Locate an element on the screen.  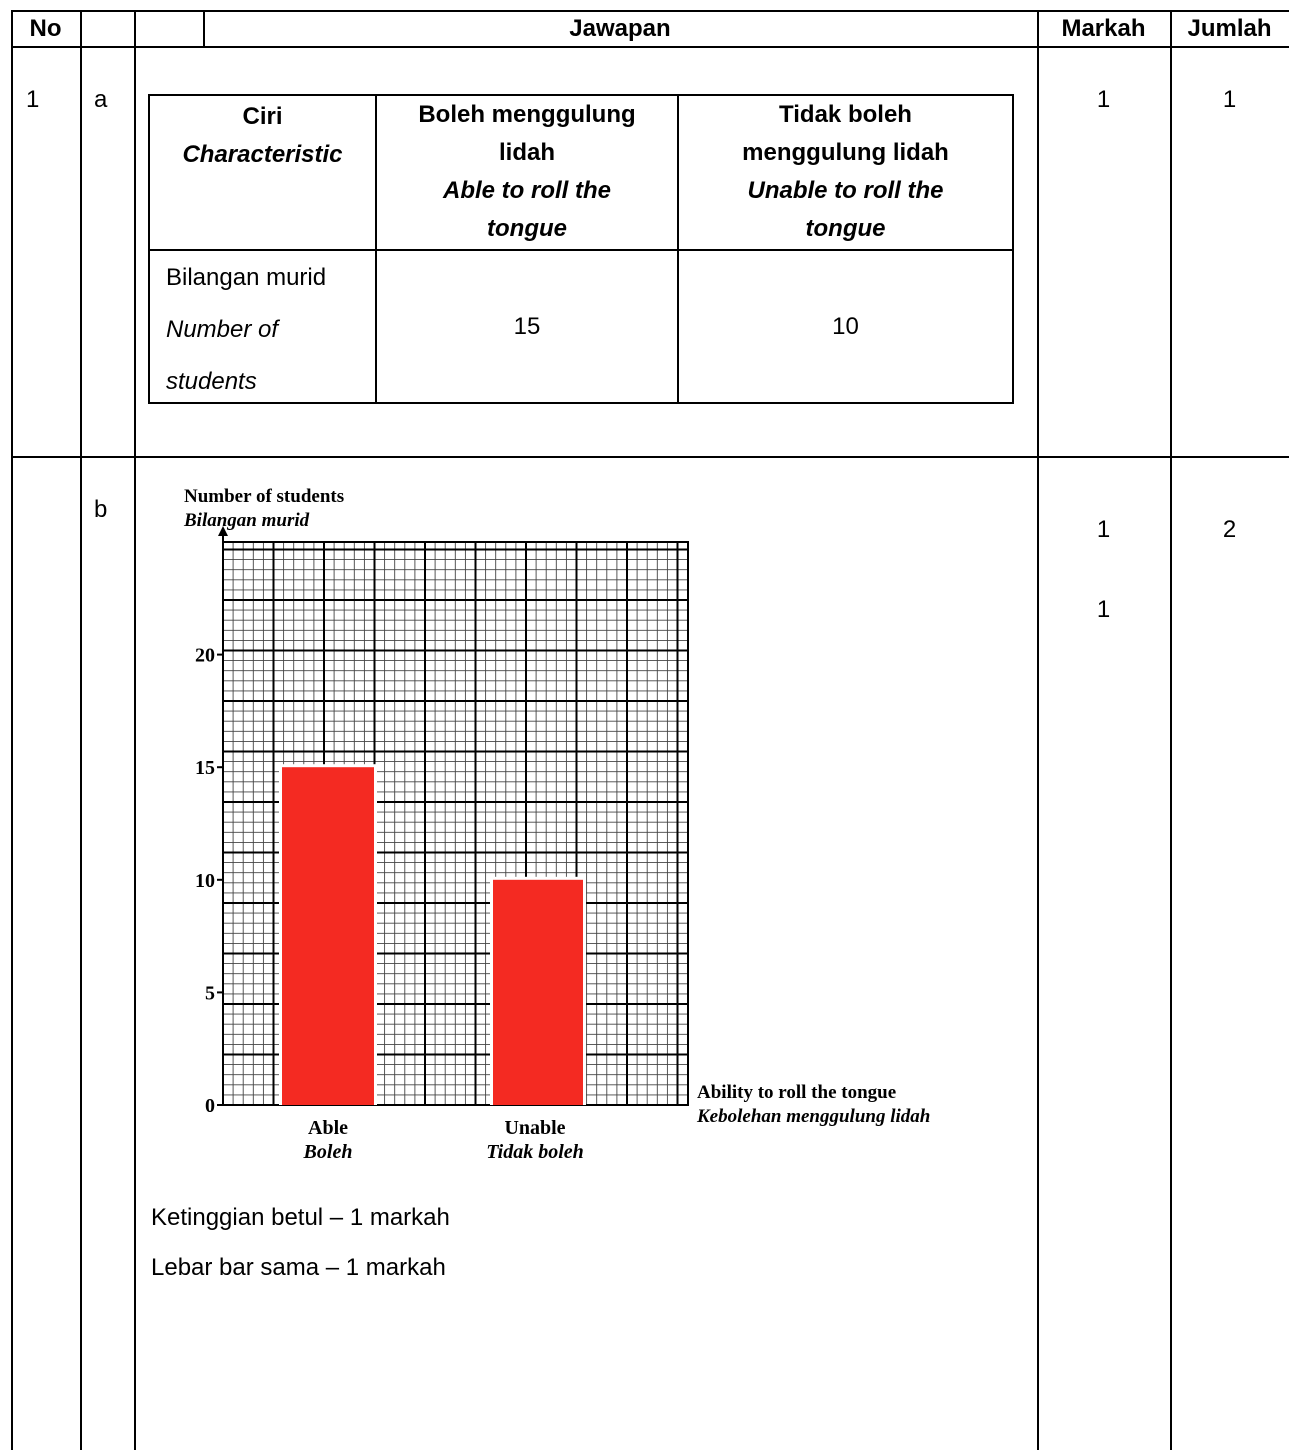
y-axis-title-bm: Bilangan murid is located at coordinates (246, 520).